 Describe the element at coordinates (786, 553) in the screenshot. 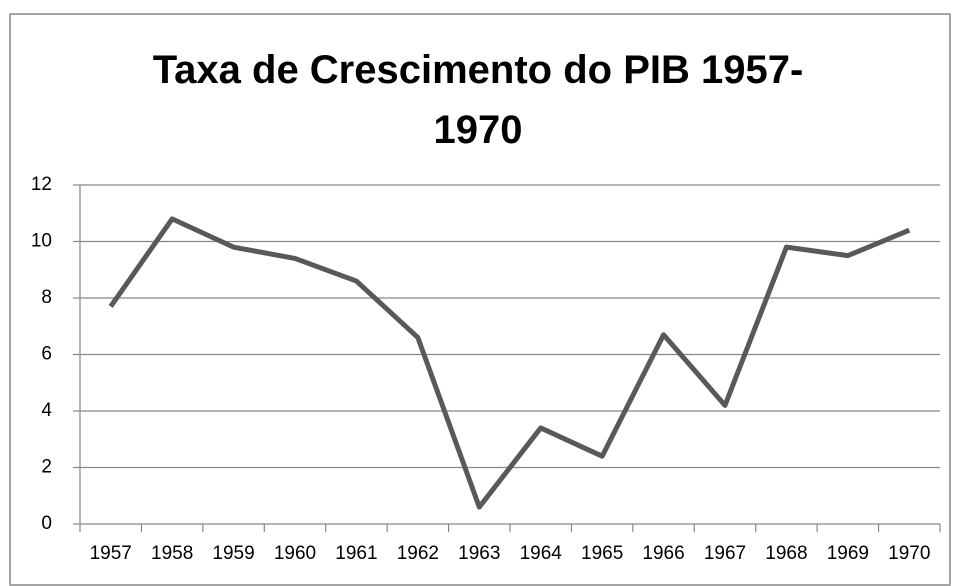

I see `x-tick-label: 1968` at that location.